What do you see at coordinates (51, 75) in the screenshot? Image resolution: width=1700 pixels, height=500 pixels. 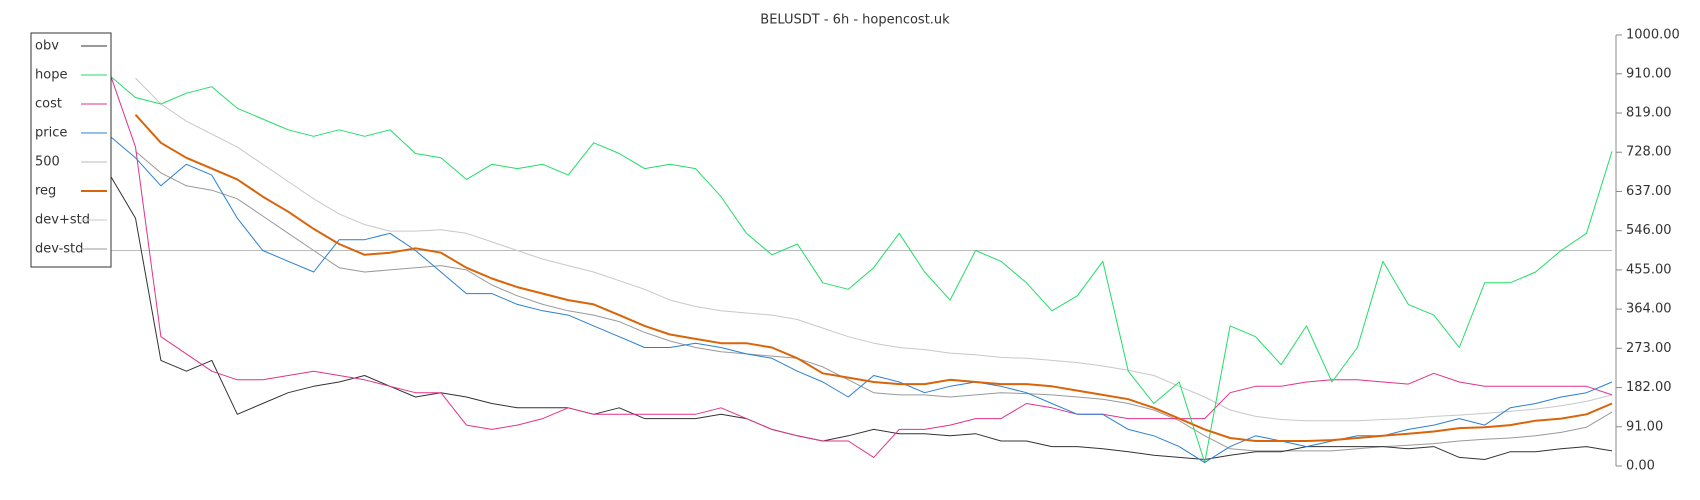 I see `legend-label: hope` at bounding box center [51, 75].